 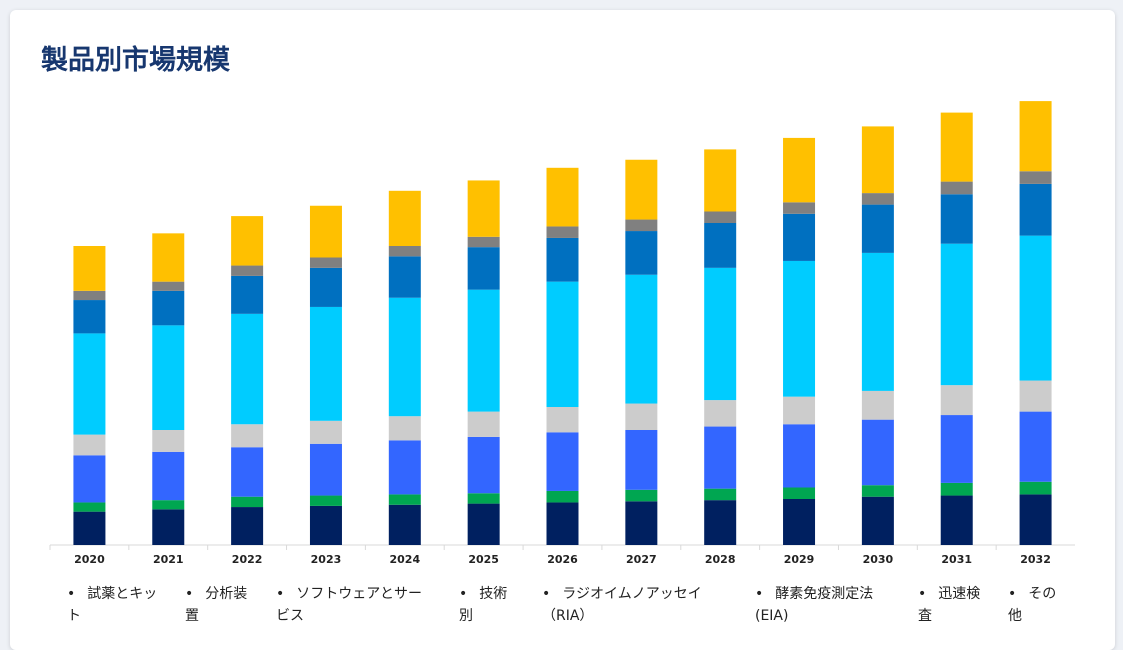 I want to click on x-tick-label: 2032, so click(x=1035, y=559).